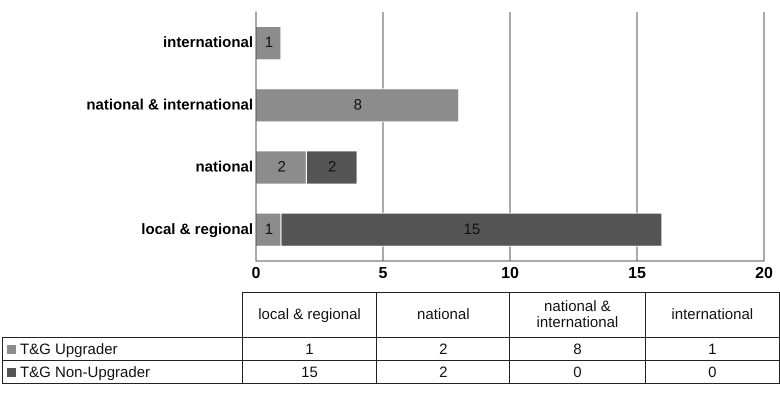  Describe the element at coordinates (637, 273) in the screenshot. I see `x-tick-label: 15` at that location.